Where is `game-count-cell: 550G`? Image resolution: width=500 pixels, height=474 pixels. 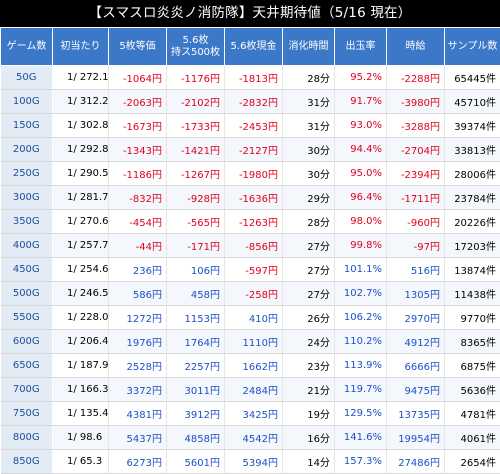
game-count-cell: 550G is located at coordinates (27, 318).